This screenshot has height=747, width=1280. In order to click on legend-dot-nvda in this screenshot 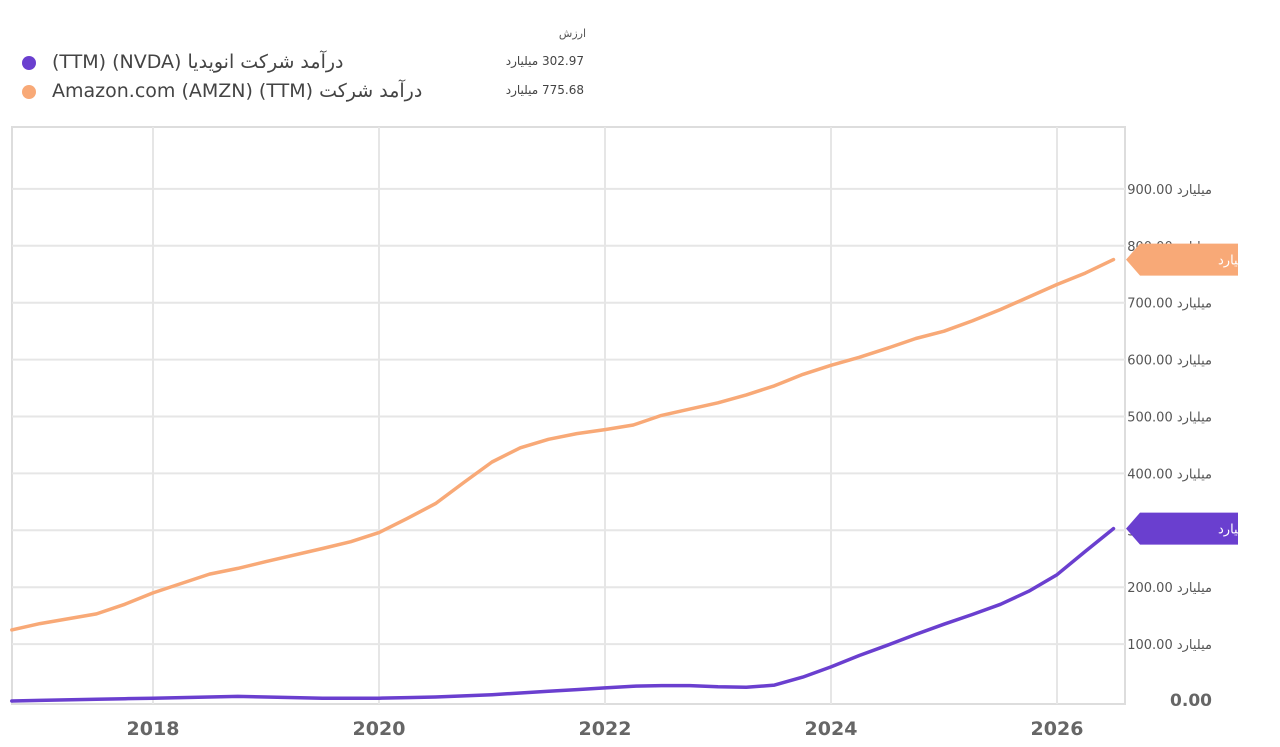, I will do `click(29, 63)`.